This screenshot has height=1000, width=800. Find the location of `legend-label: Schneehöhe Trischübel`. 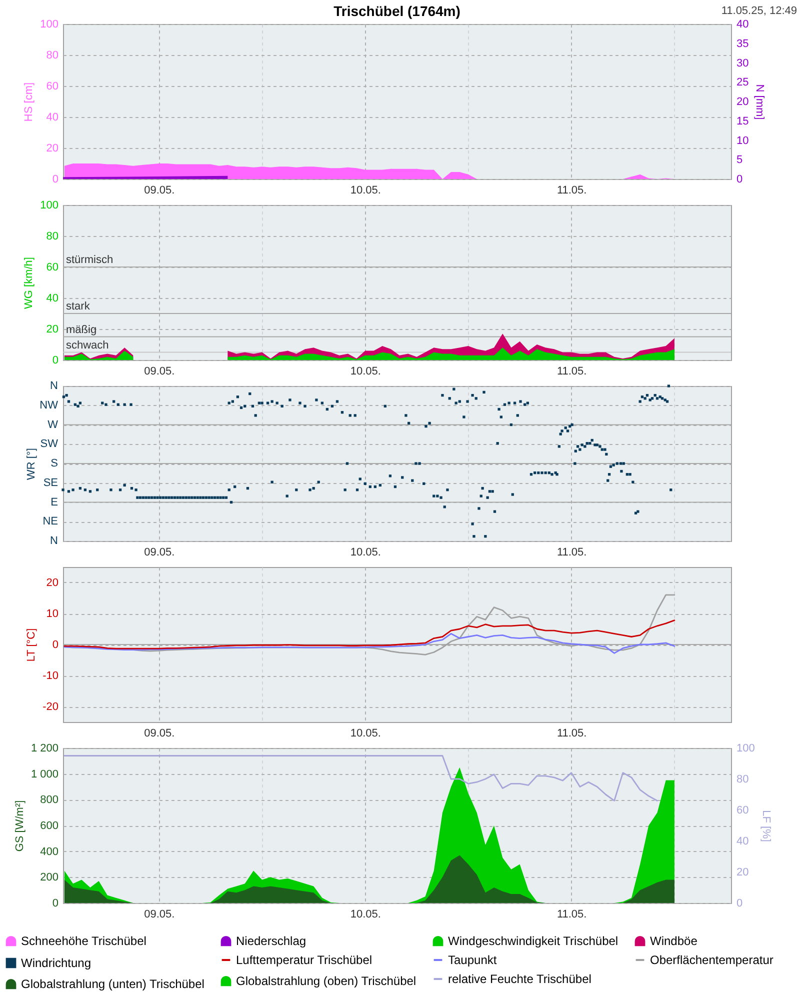

legend-label: Schneehöhe Trischübel is located at coordinates (83, 941).